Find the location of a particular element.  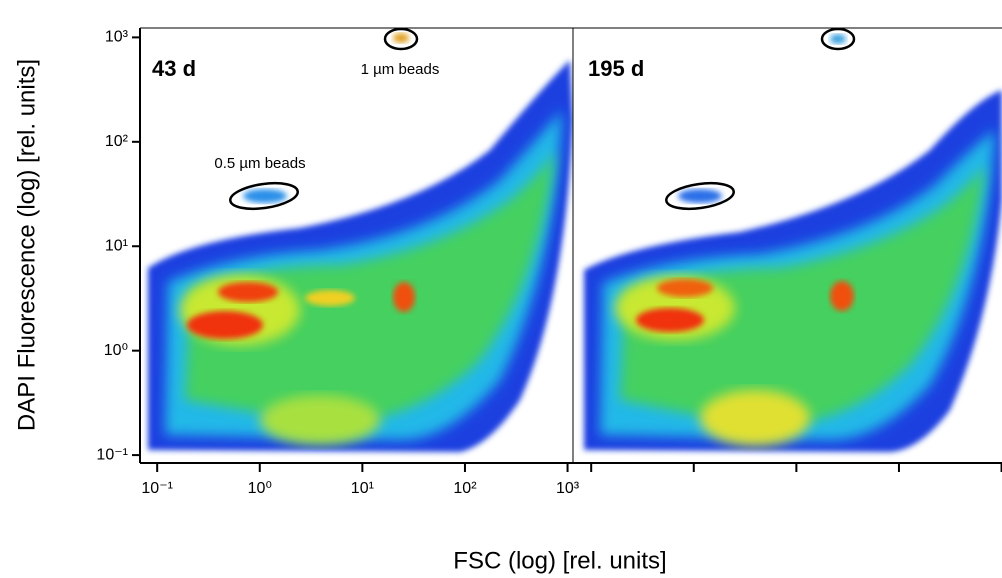

panel-label: 43 d is located at coordinates (174, 68).